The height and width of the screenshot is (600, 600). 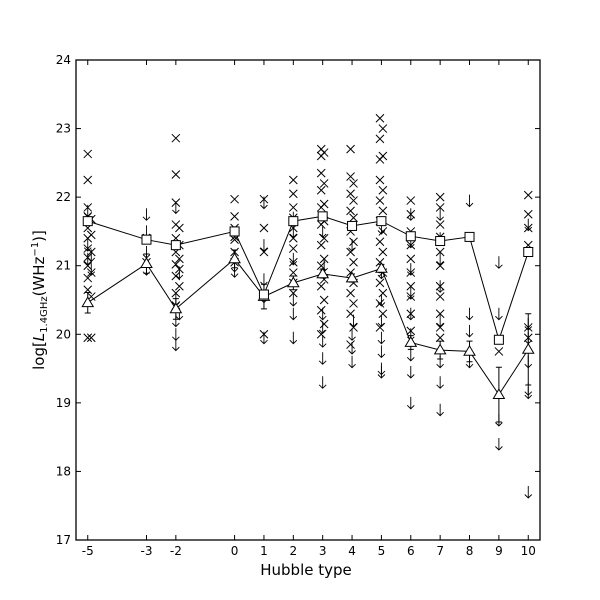 What do you see at coordinates (440, 551) in the screenshot?
I see `x-tick-label: 7` at bounding box center [440, 551].